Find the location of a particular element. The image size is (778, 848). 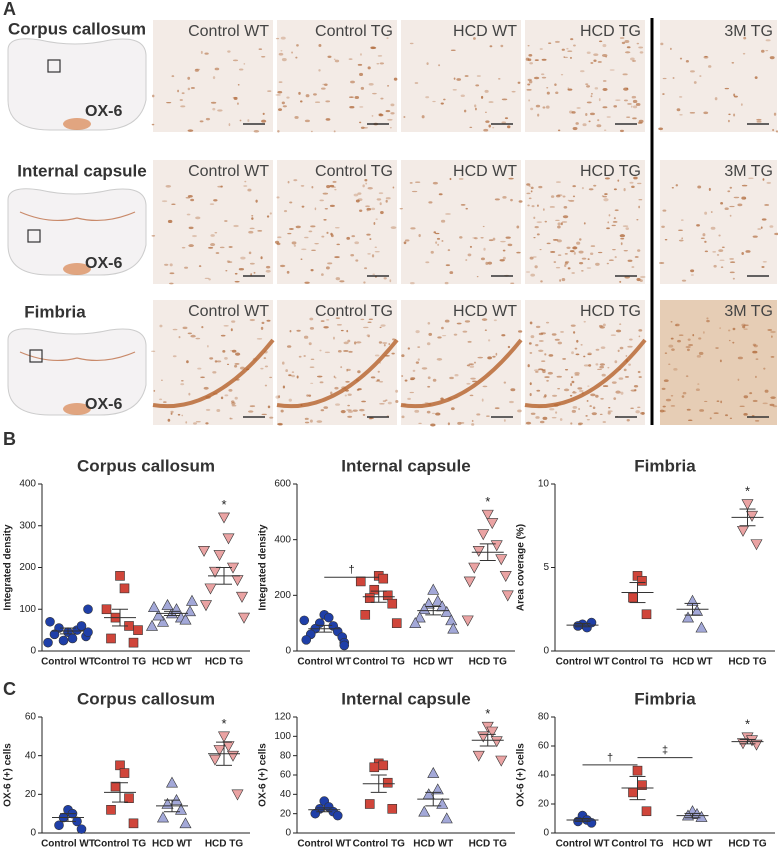

column-label: Control WT is located at coordinates (228, 171).